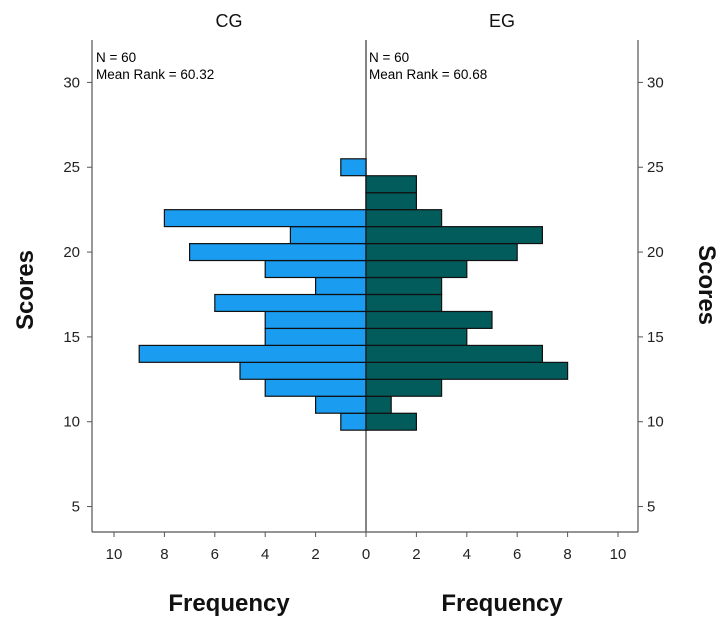  What do you see at coordinates (229, 603) in the screenshot?
I see `x-axis-title-left: Frequency` at bounding box center [229, 603].